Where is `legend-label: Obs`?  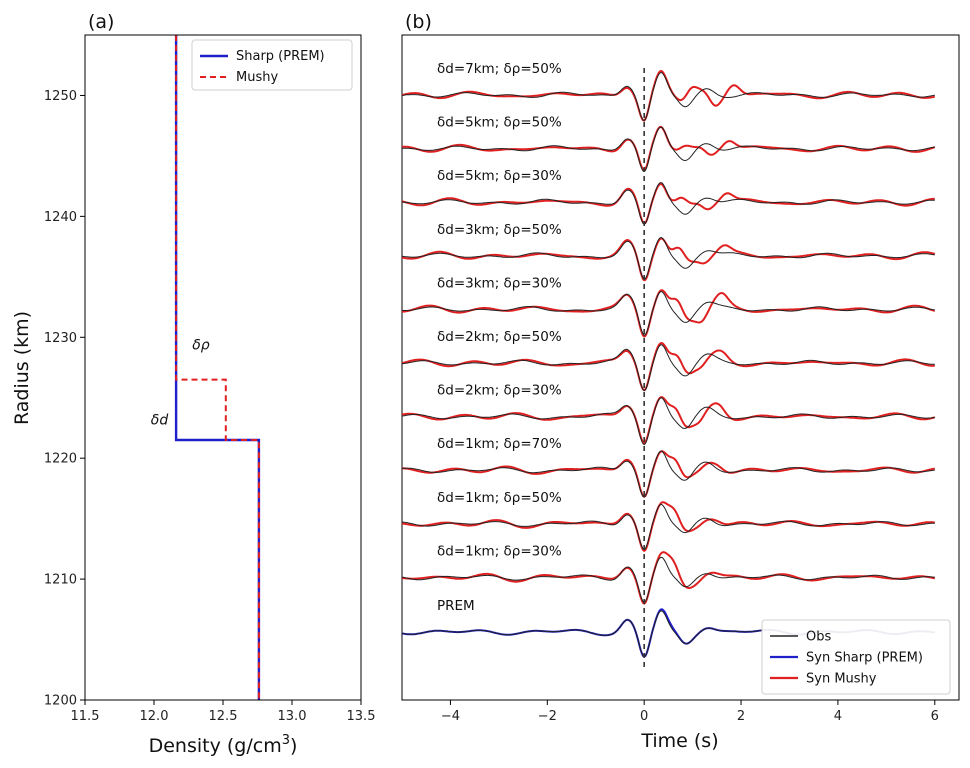
legend-label: Obs is located at coordinates (818, 637).